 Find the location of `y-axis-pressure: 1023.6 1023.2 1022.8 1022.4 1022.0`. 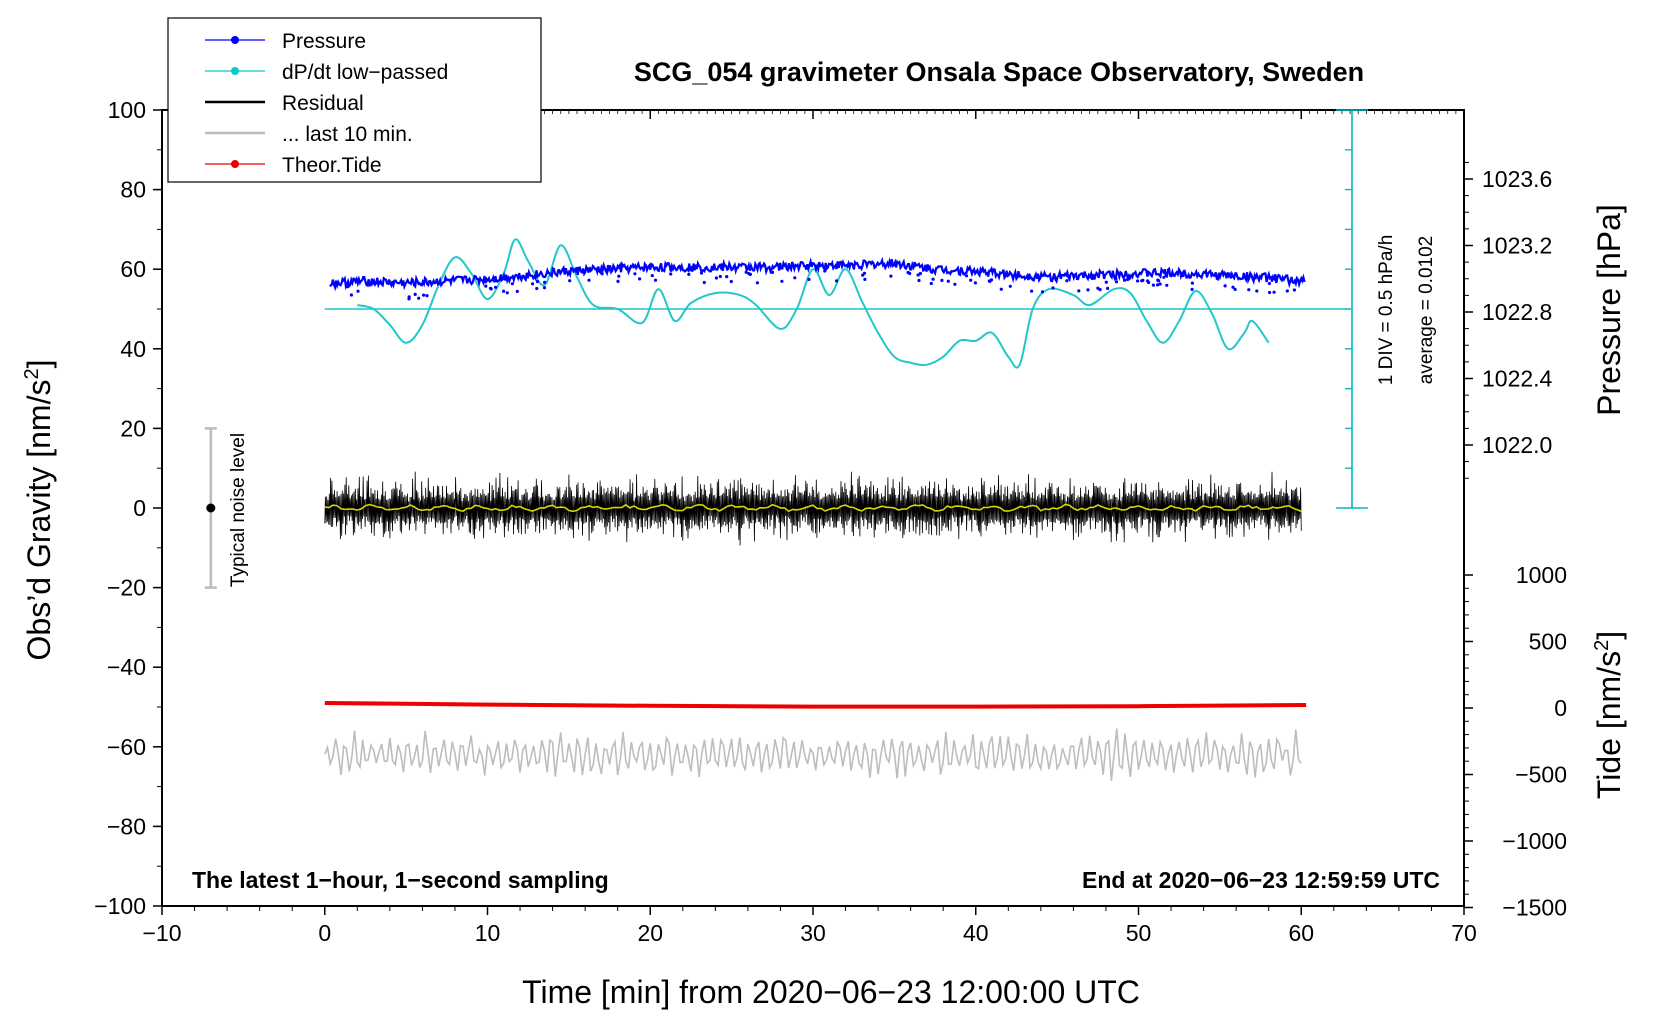

y-axis-pressure: 1023.6 1023.2 1022.8 1022.4 1022.0 is located at coordinates (1508, 320).